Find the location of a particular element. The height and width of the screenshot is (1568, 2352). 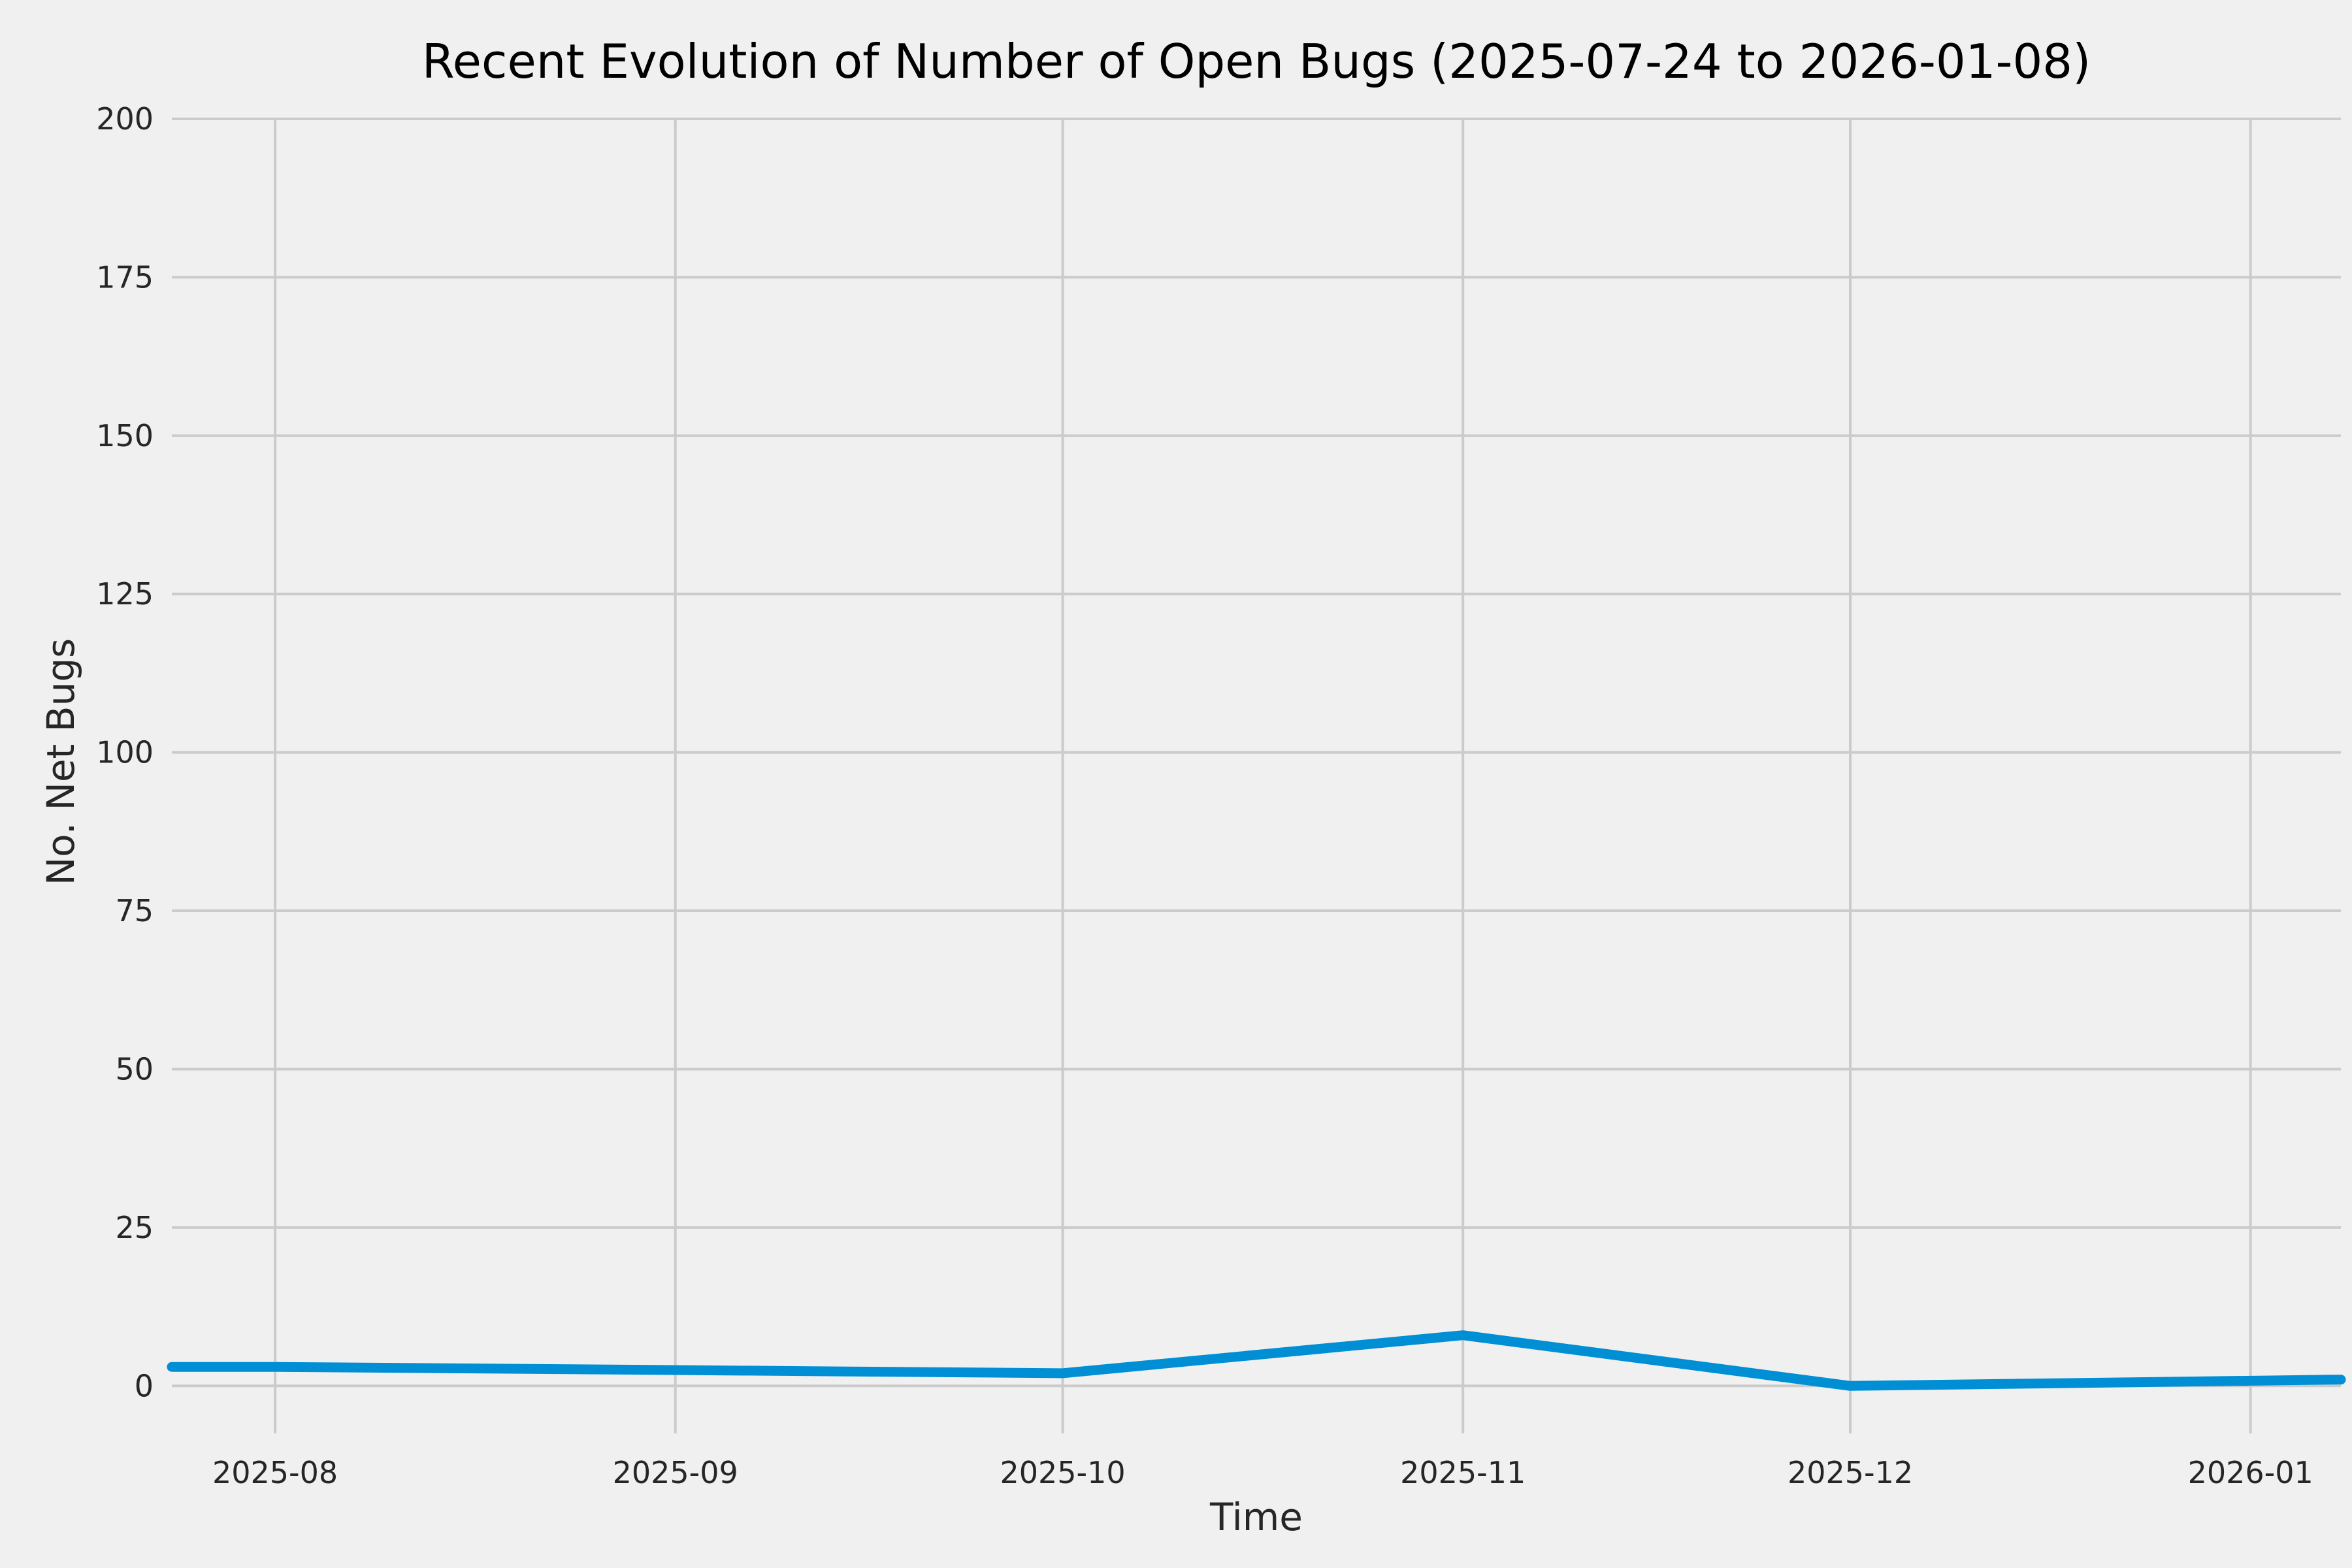

x-tick-label: 2025-09 is located at coordinates (675, 1472).